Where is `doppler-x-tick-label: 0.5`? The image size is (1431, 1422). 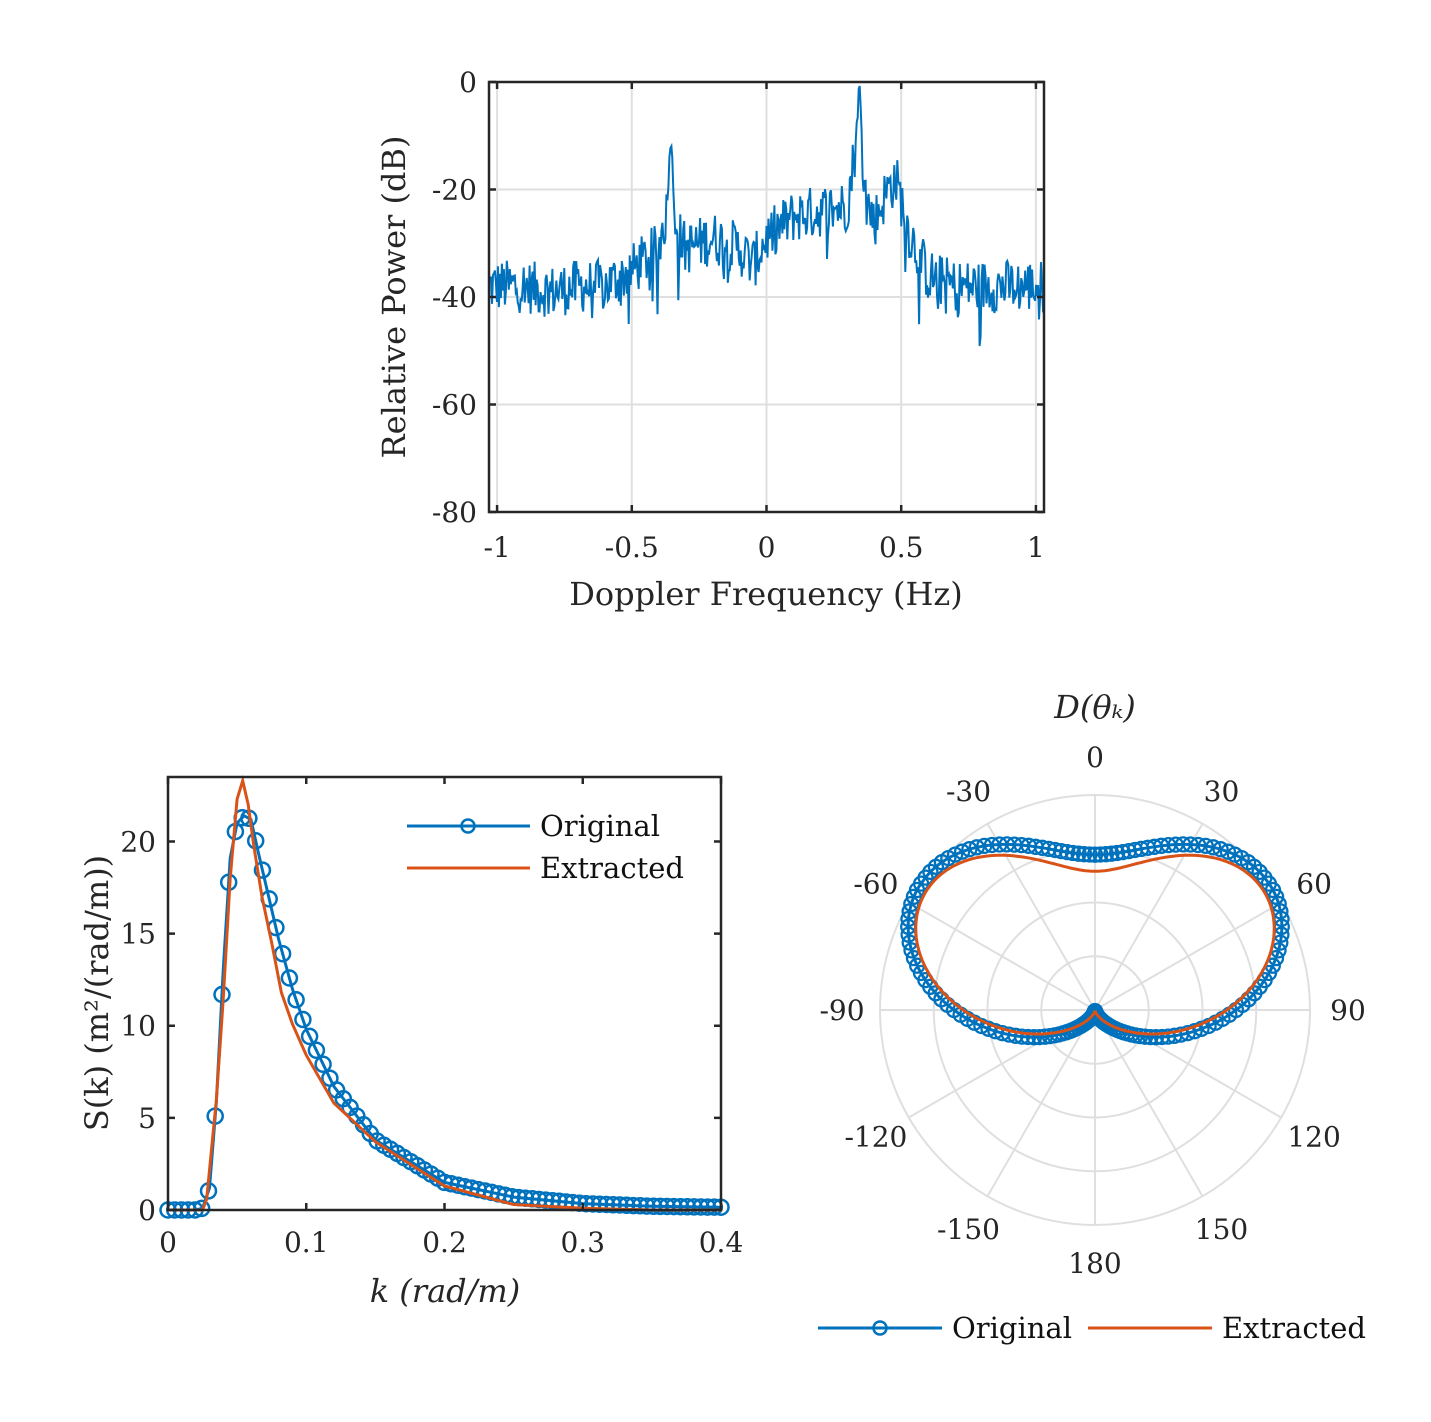
doppler-x-tick-label: 0.5 is located at coordinates (901, 547).